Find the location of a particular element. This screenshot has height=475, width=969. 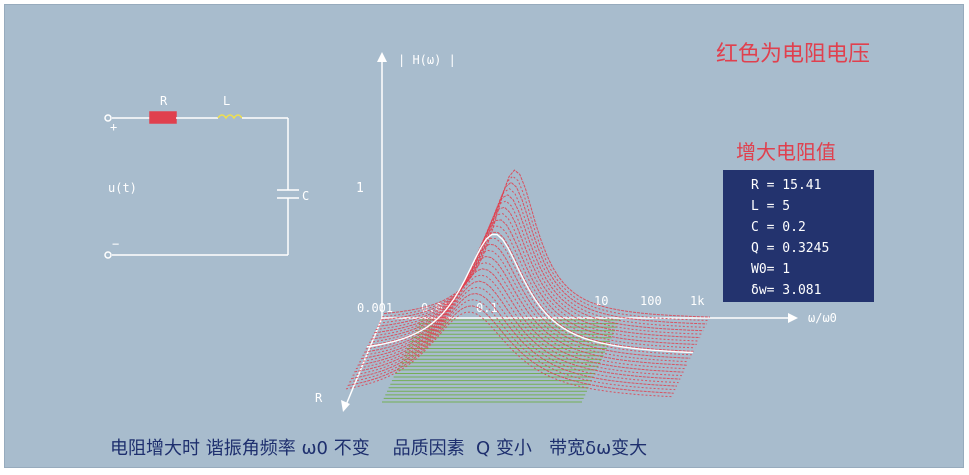

capacitor-label: C is located at coordinates (305, 196).